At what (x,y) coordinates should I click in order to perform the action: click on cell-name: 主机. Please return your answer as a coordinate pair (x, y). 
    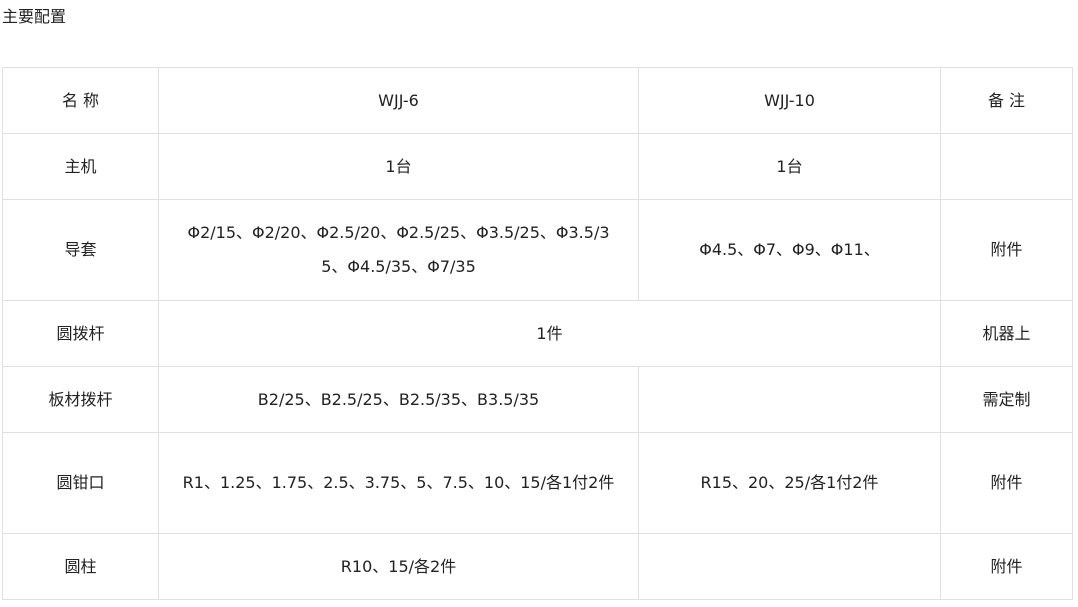
    Looking at the image, I should click on (80, 166).